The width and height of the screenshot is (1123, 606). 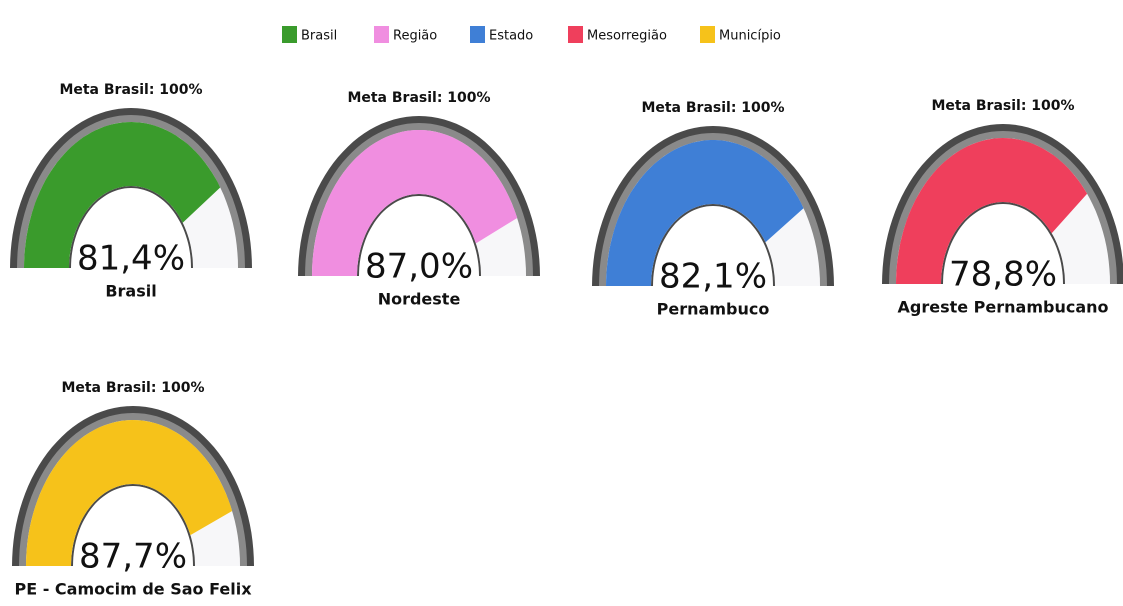 What do you see at coordinates (1002, 307) in the screenshot?
I see `gauge-category: Agreste Pernambucano` at bounding box center [1002, 307].